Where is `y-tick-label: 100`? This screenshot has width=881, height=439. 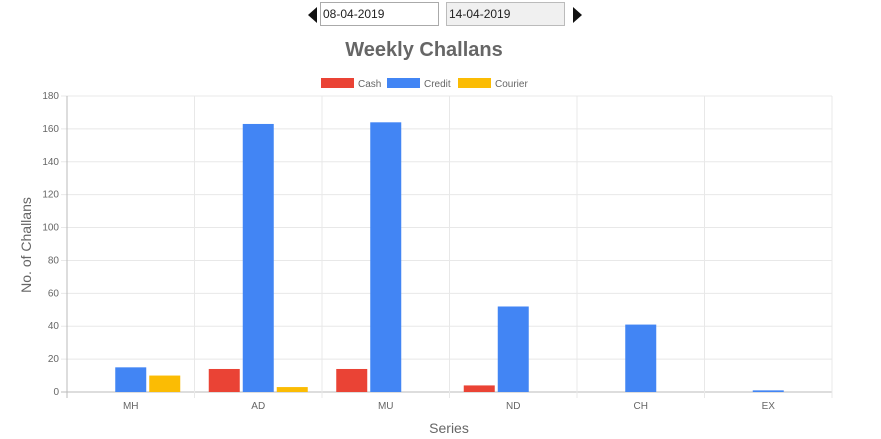 y-tick-label: 100 is located at coordinates (50, 228).